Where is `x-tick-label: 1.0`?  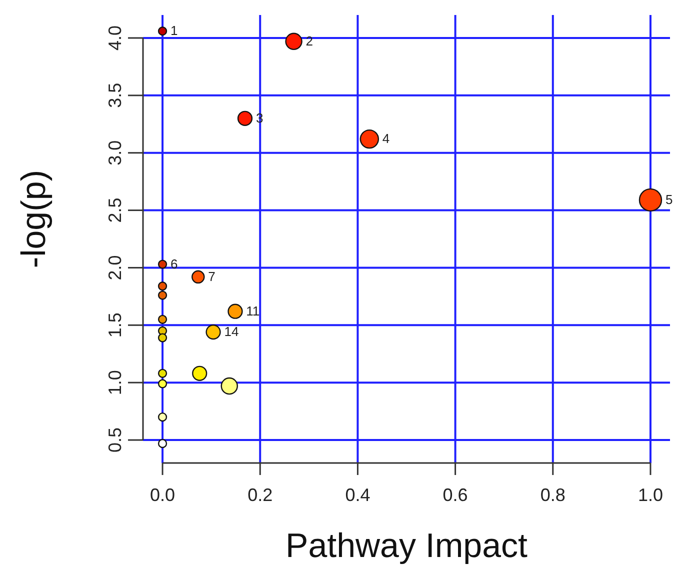 x-tick-label: 1.0 is located at coordinates (650, 495).